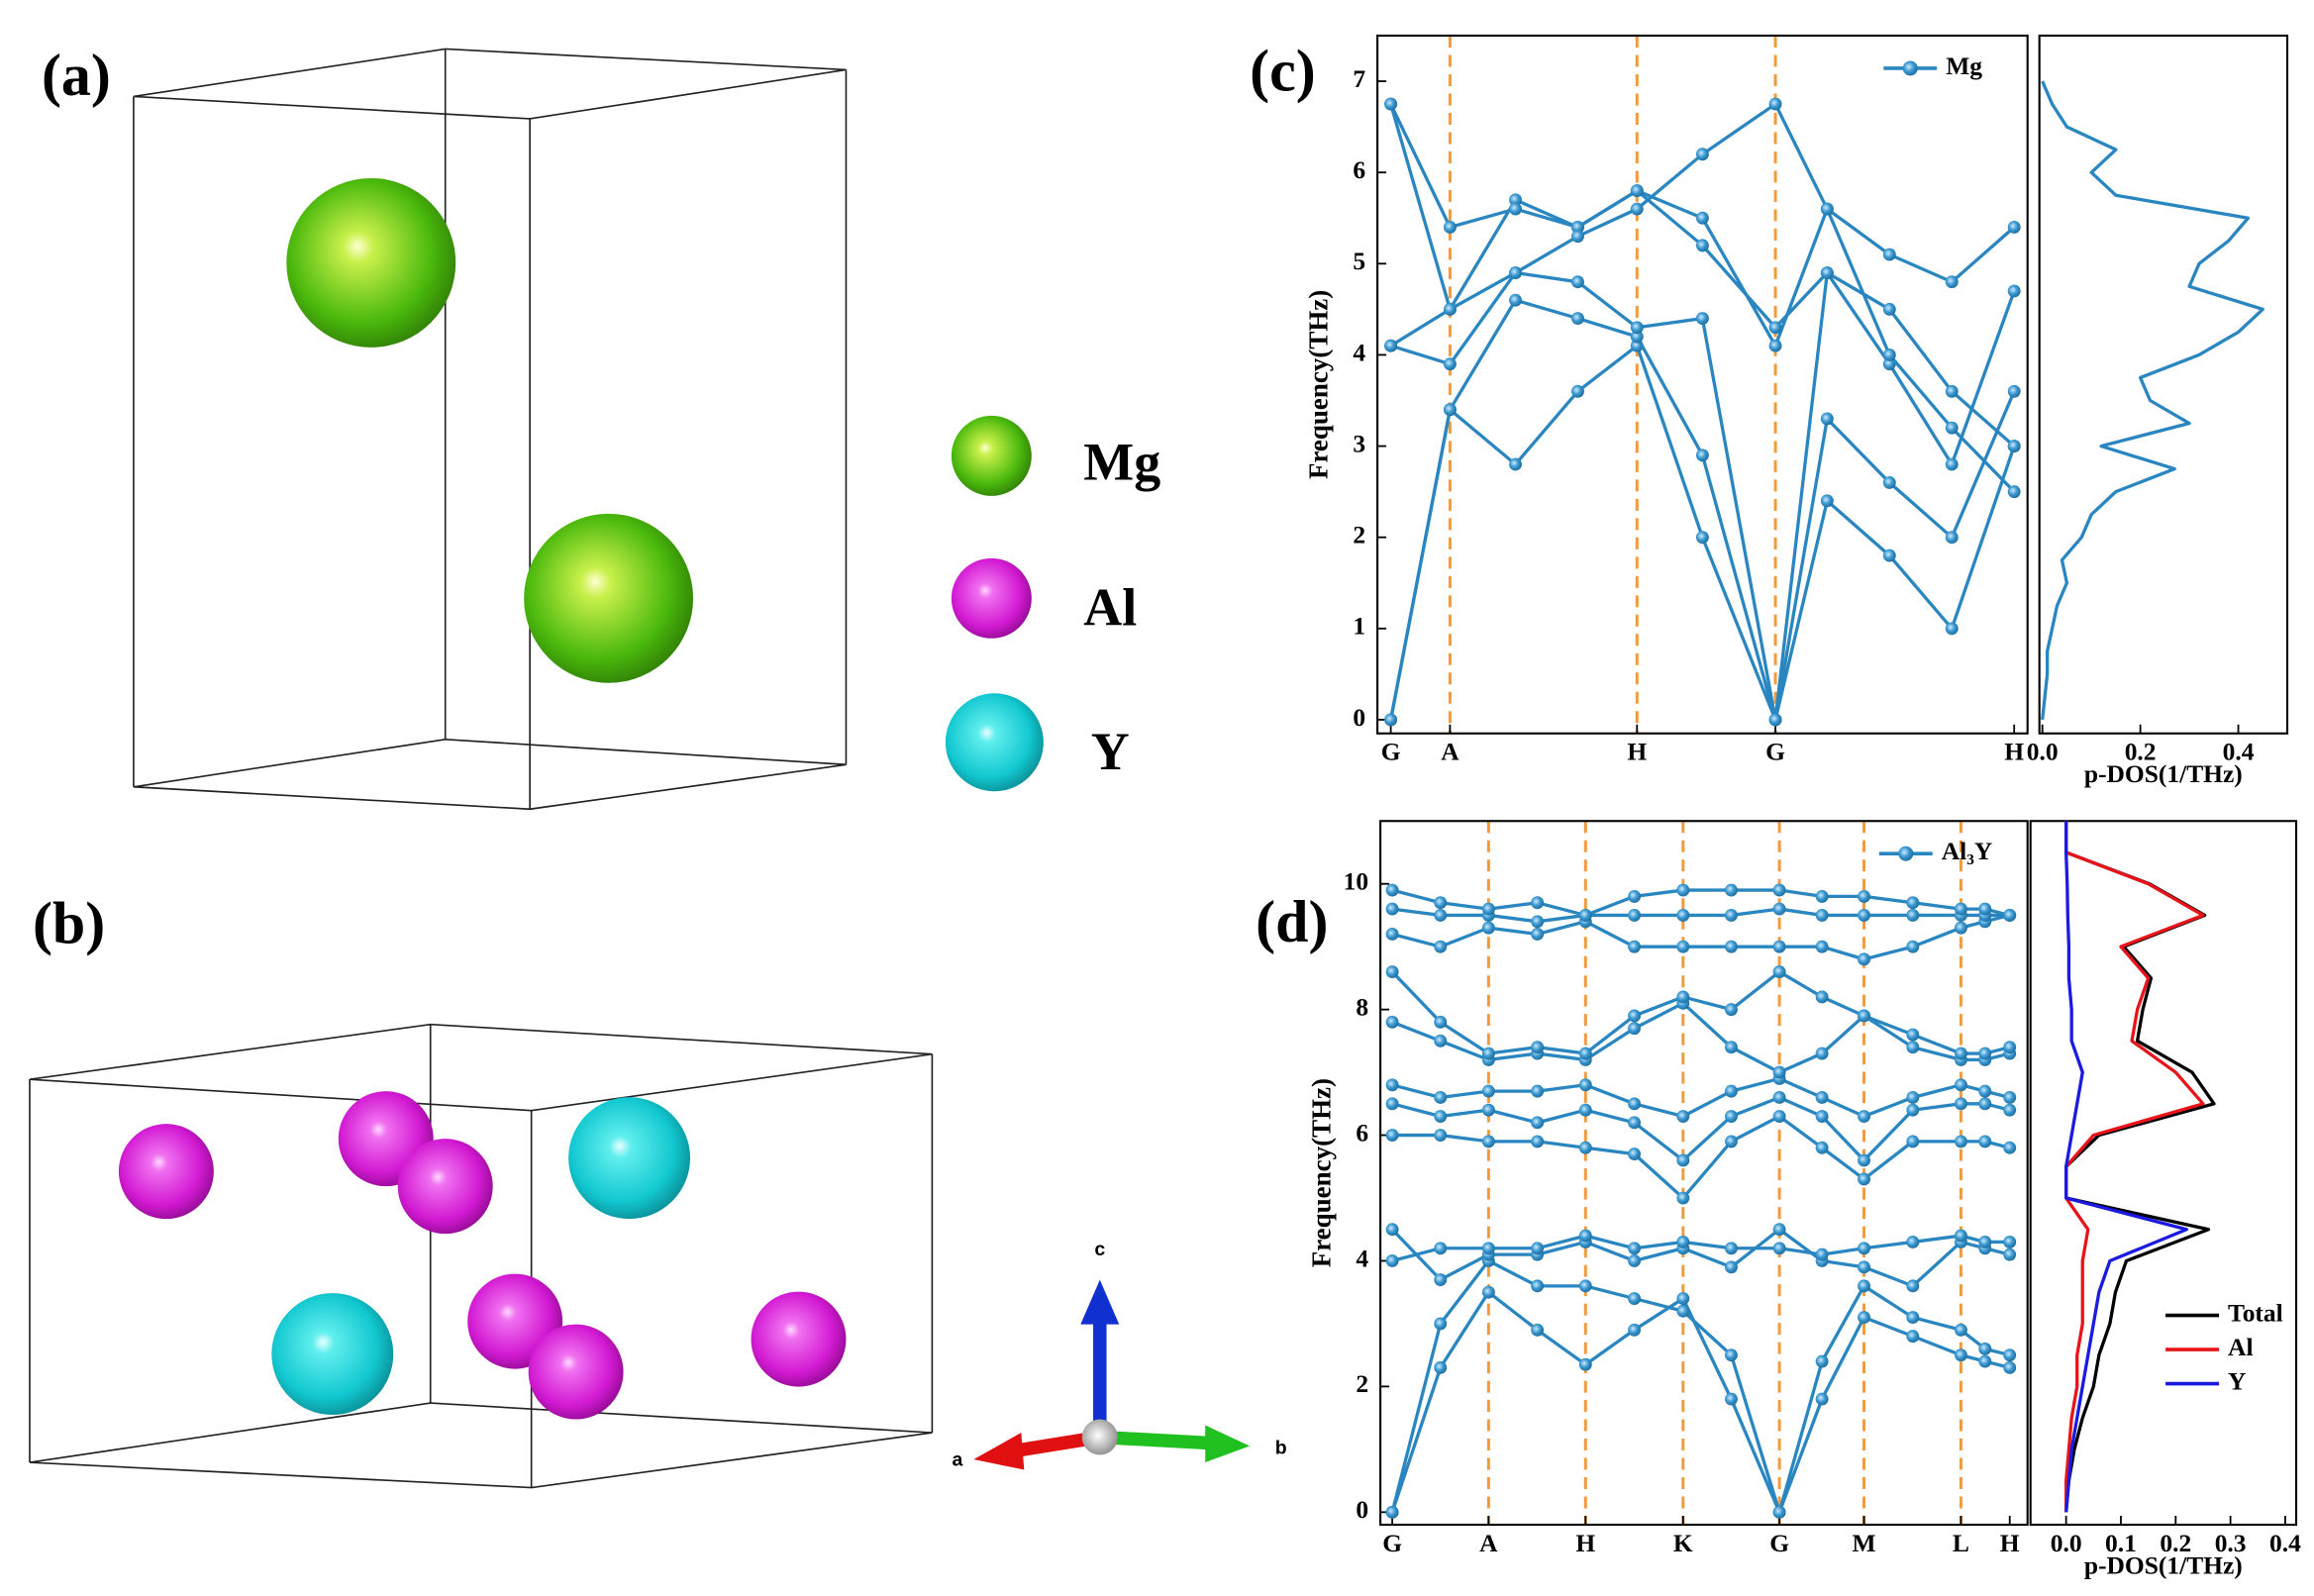 The image size is (2314, 1596). I want to click on legend-label: Y, so click(2237, 1380).